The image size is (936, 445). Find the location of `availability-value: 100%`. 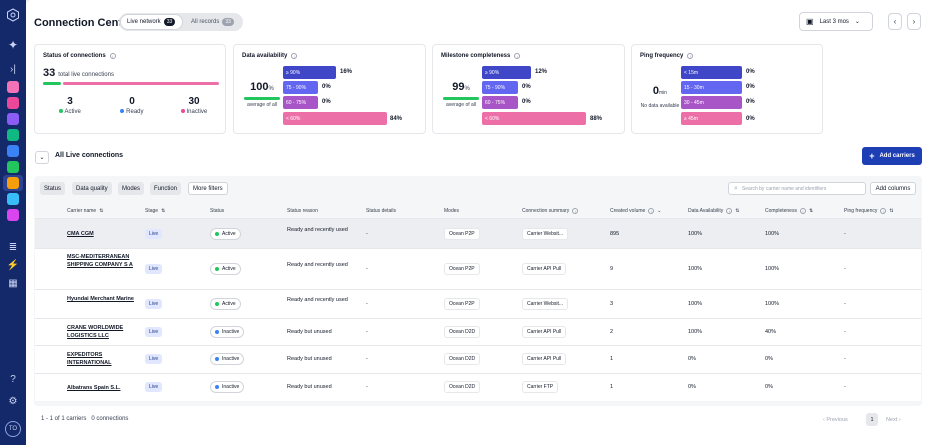

availability-value: 100% is located at coordinates (695, 234).